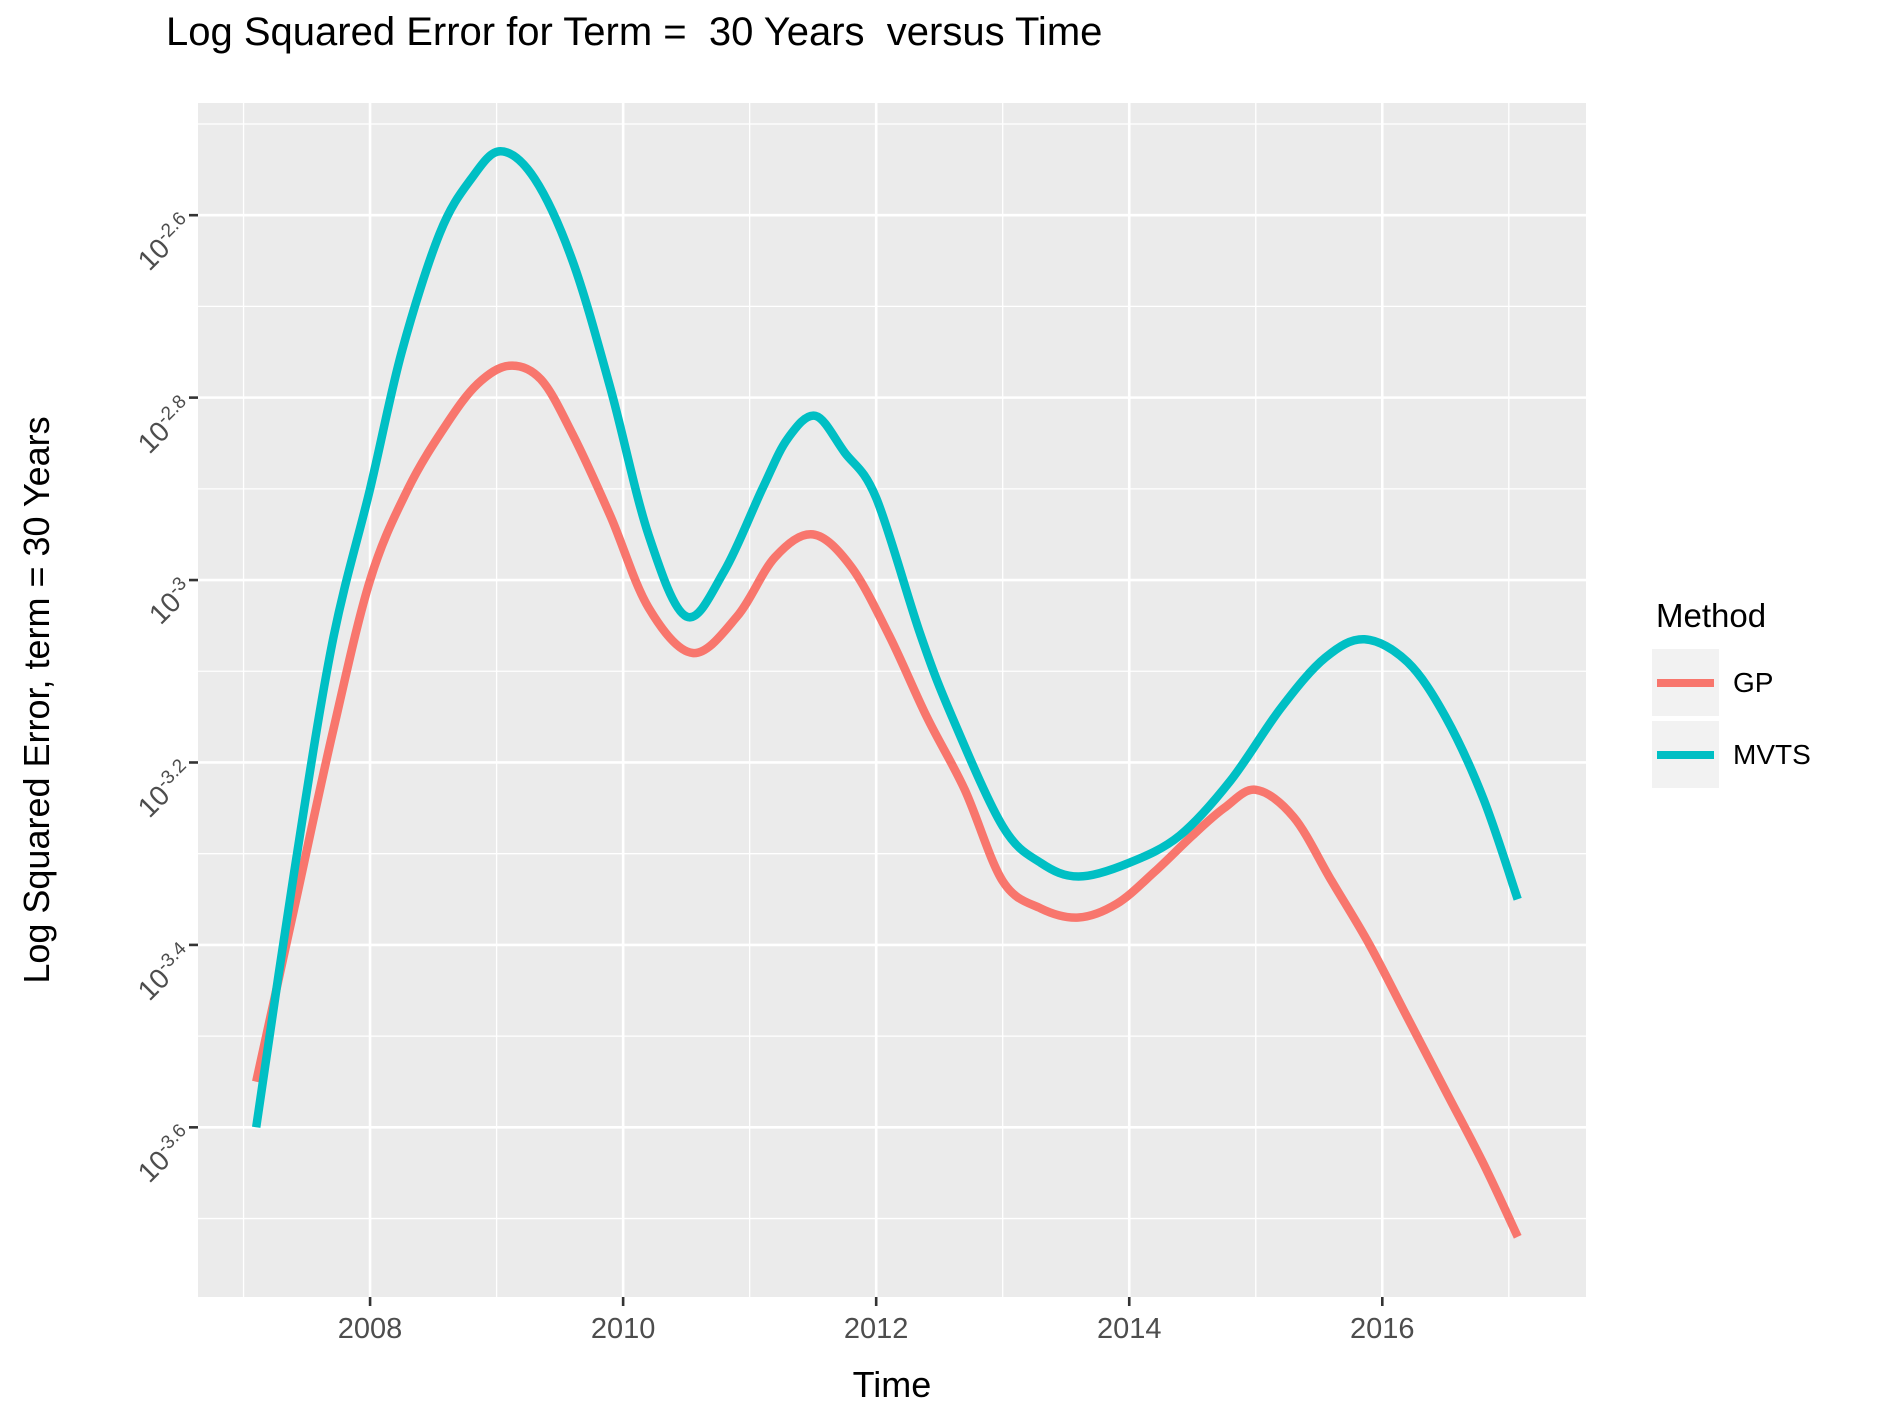 The width and height of the screenshot is (1884, 1425). What do you see at coordinates (36, 700) in the screenshot?
I see `y-axis-title: Log Squared Error, term = 30 Years` at bounding box center [36, 700].